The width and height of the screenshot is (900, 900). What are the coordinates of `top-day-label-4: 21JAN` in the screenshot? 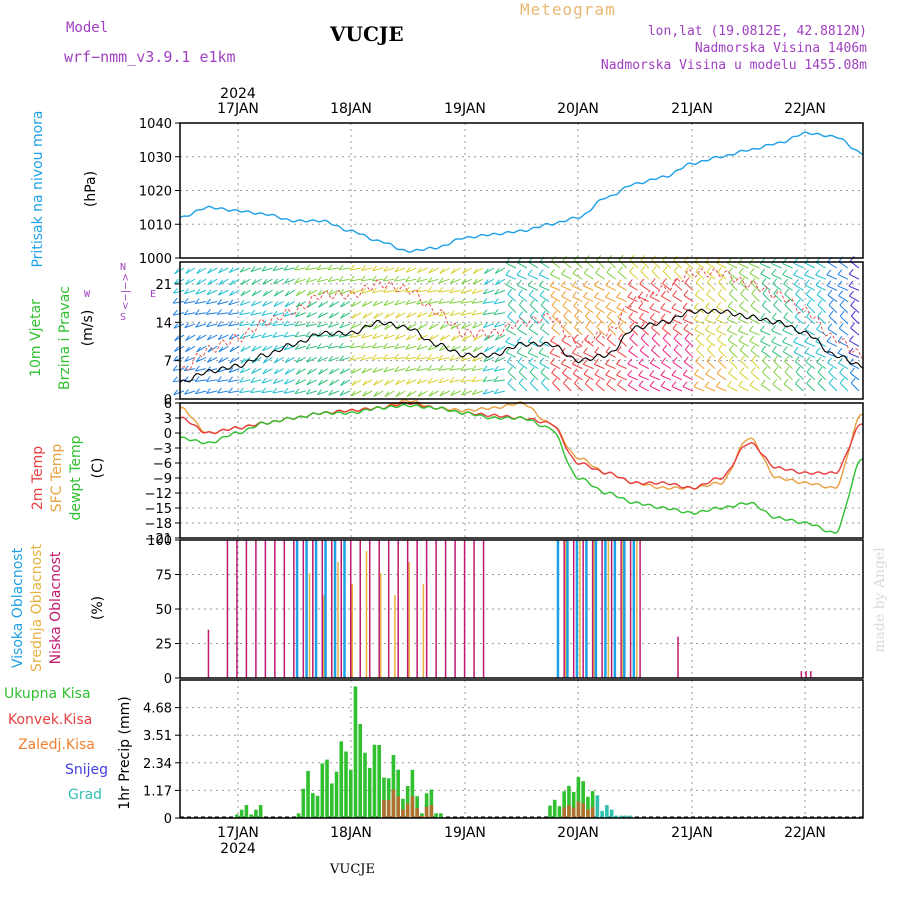 It's located at (692, 109).